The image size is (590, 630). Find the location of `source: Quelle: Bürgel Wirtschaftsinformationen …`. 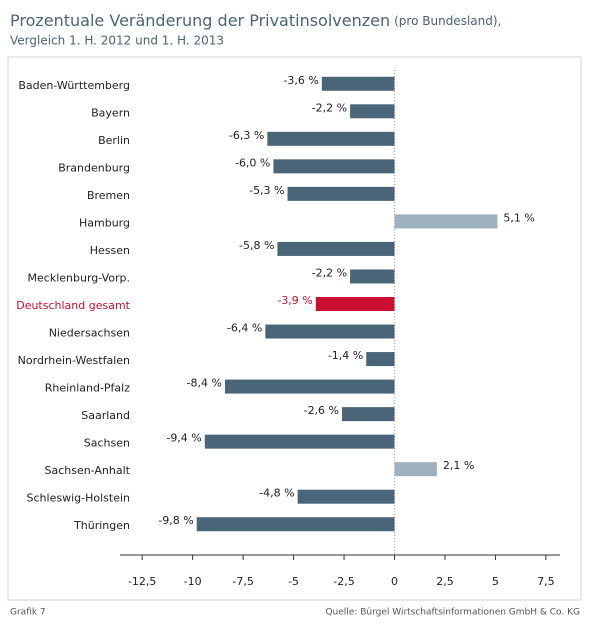

source: Quelle: Bürgel Wirtschaftsinformationen … is located at coordinates (452, 613).